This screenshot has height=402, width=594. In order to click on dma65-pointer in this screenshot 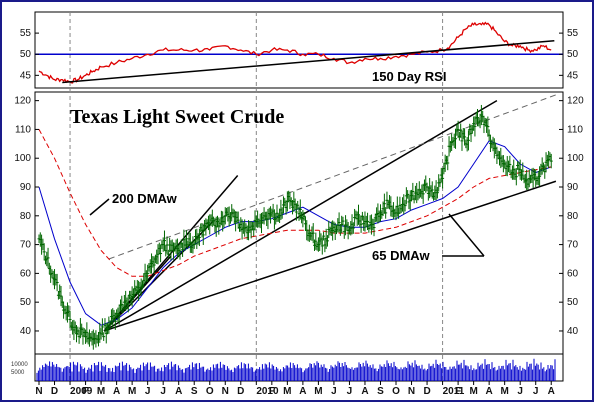, I will do `click(466, 235)`.